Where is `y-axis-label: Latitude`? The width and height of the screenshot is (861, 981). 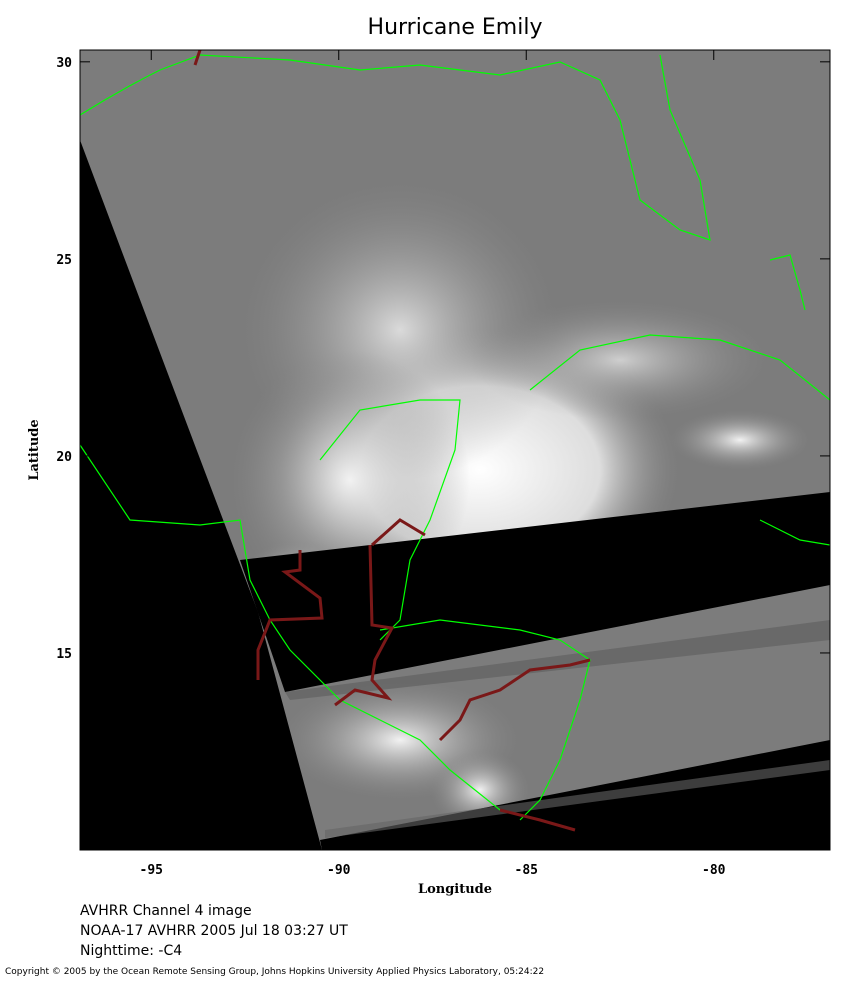
y-axis-label: Latitude is located at coordinates (34, 449).